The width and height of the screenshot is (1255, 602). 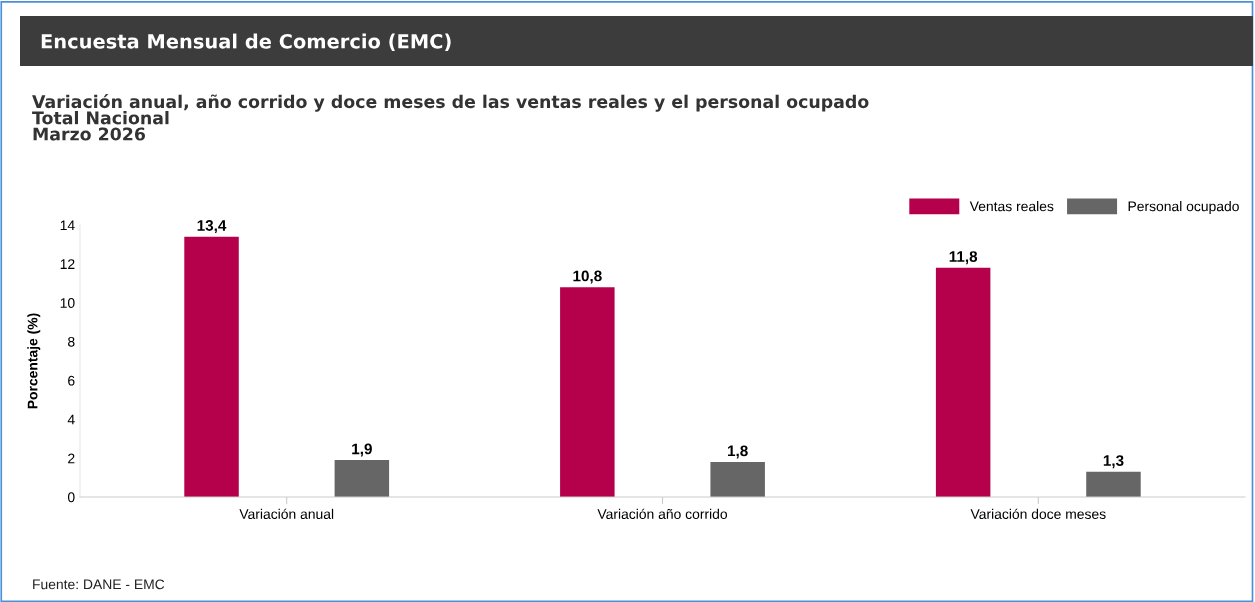 I want to click on y-tick-label: 6, so click(x=71, y=380).